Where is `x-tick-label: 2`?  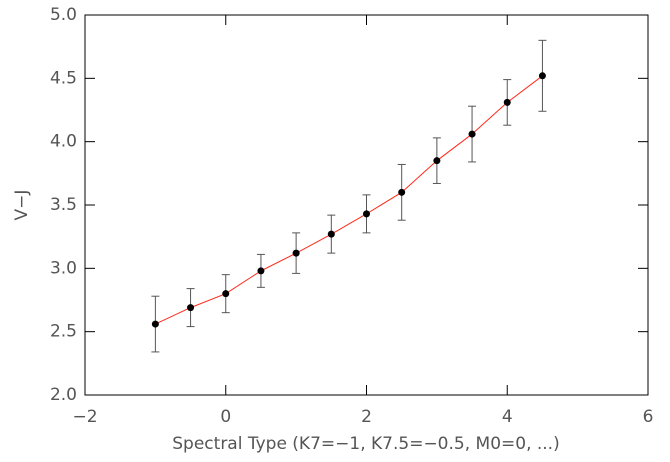 x-tick-label: 2 is located at coordinates (366, 417).